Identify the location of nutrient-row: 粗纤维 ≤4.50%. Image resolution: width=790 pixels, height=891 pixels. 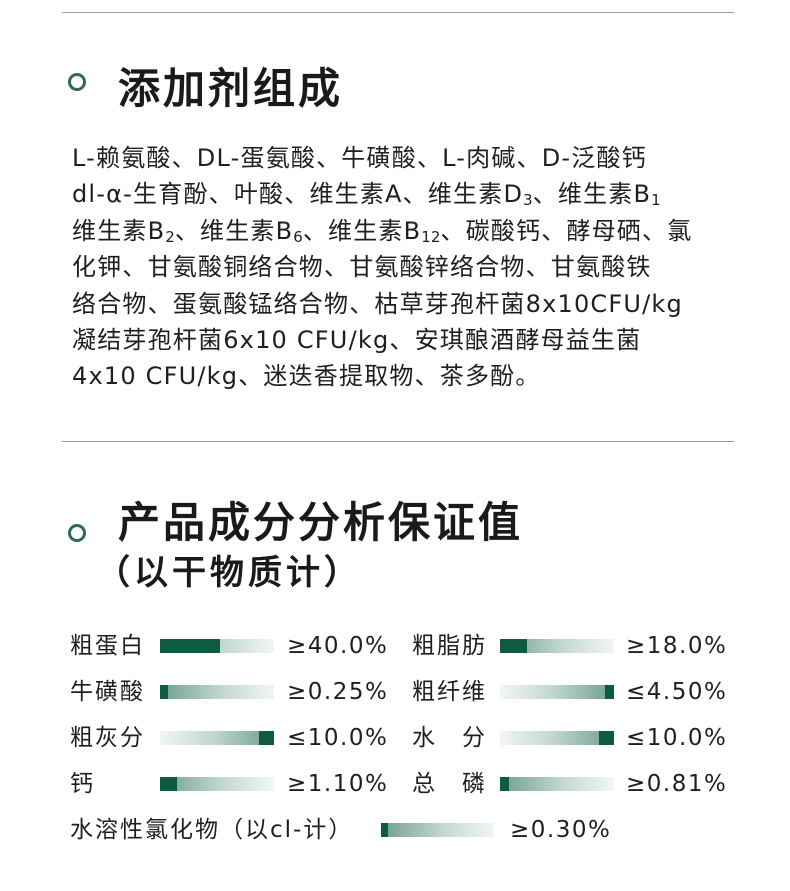
(395, 692).